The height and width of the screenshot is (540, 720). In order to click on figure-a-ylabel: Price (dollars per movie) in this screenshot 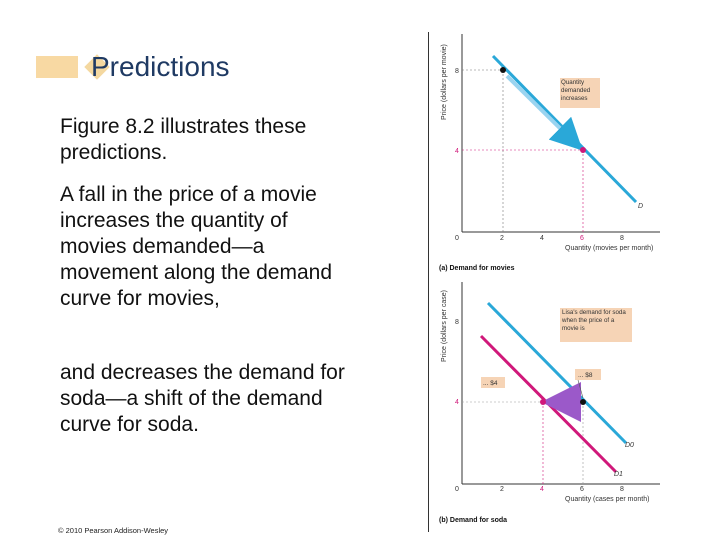, I will do `click(444, 82)`.